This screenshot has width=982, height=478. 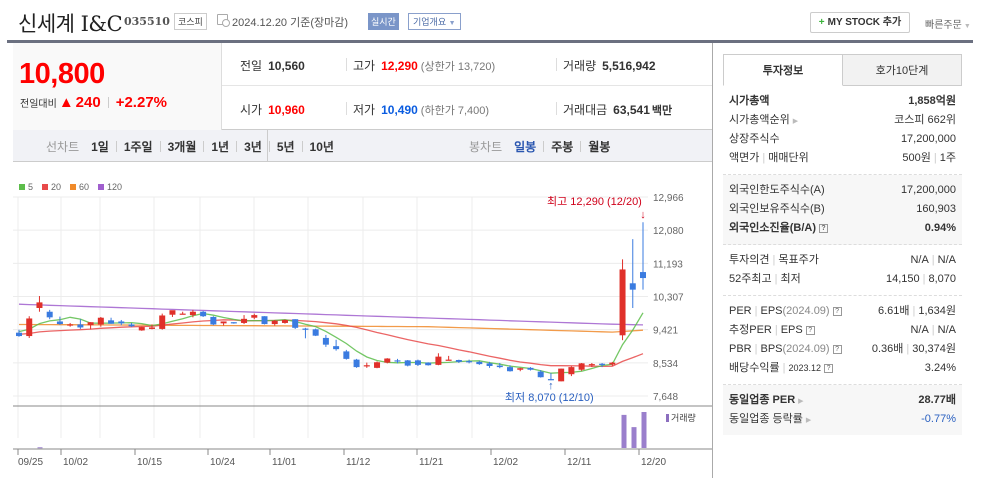 I want to click on sector-per-row: 동일업종 PER ▶ 28.77배, so click(x=842, y=400).